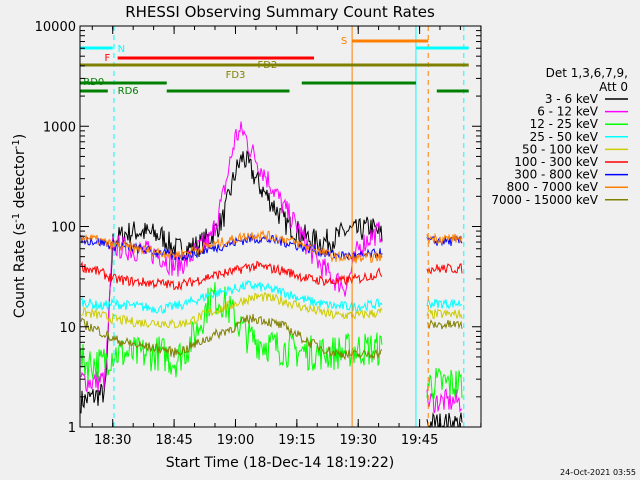 The image size is (640, 480). I want to click on y-axis-label-sup2: -1, so click(16, 144).